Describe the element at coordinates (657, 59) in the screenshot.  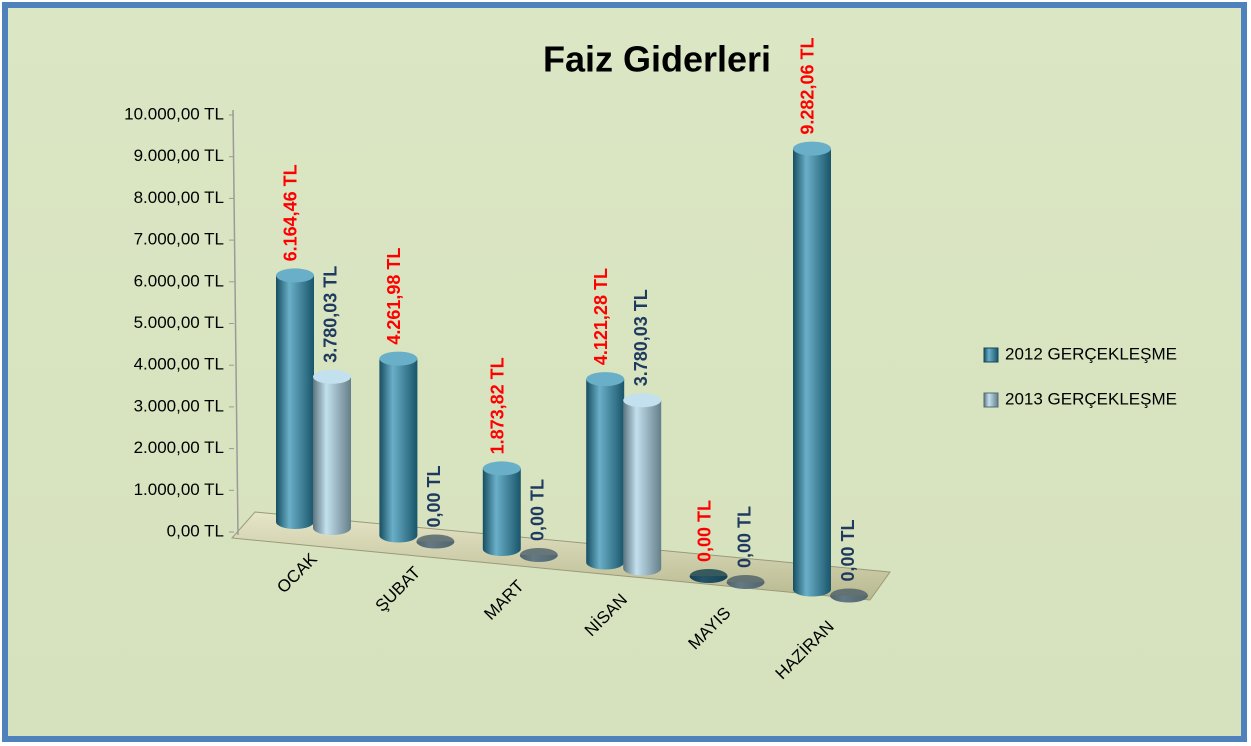
I see `chart-title: Faiz Giderleri` at that location.